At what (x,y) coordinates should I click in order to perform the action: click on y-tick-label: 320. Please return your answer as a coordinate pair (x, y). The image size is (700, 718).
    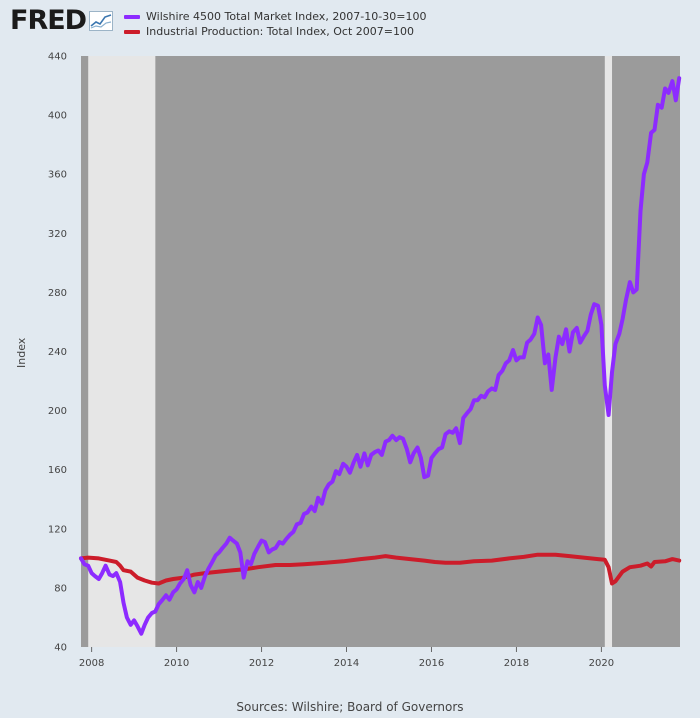
    Looking at the image, I should click on (57, 234).